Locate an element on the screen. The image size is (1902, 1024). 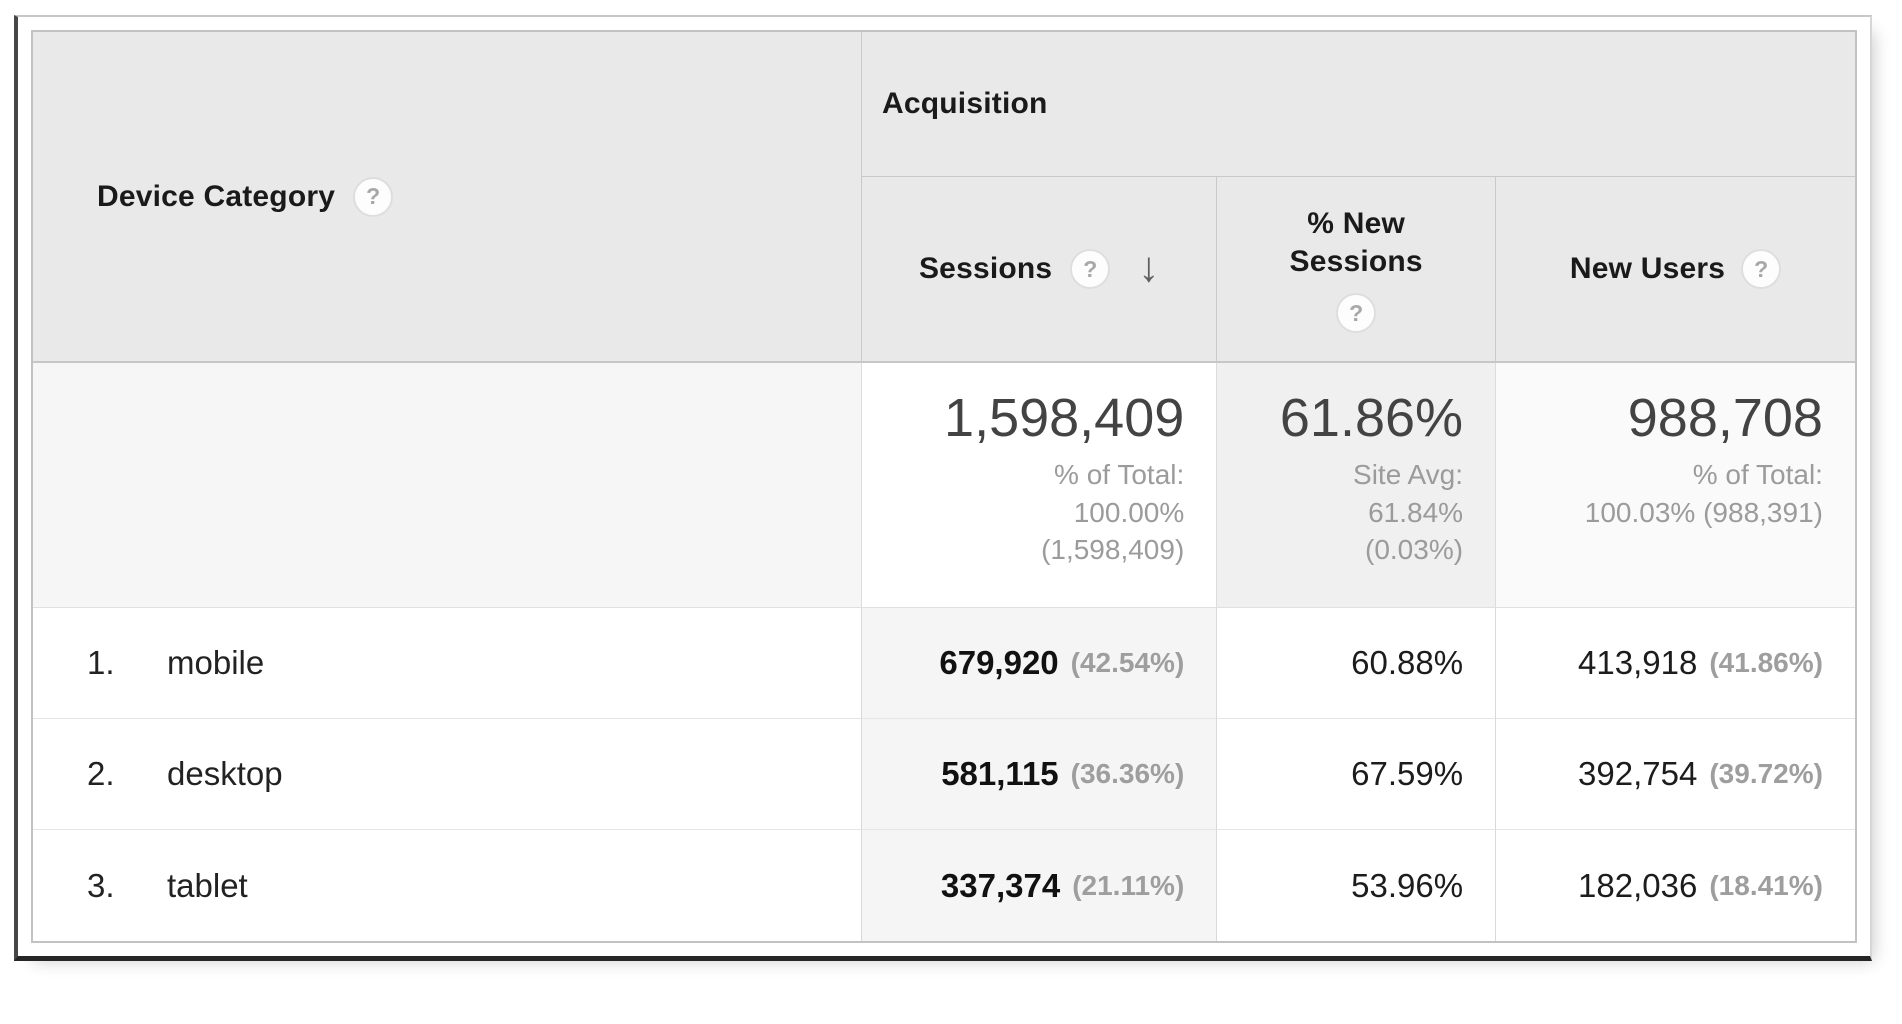
summary-percent-new-sessions-cell: 61.86% Site Avg: 61.84% (0.03%) is located at coordinates (1357, 485).